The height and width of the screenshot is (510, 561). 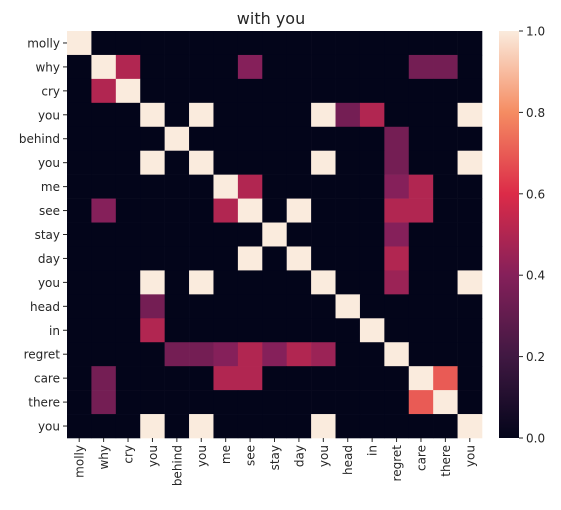 What do you see at coordinates (522, 235) in the screenshot?
I see `colorbar: 0.0 0.2 0.4 0.6 0.8 1.0` at bounding box center [522, 235].